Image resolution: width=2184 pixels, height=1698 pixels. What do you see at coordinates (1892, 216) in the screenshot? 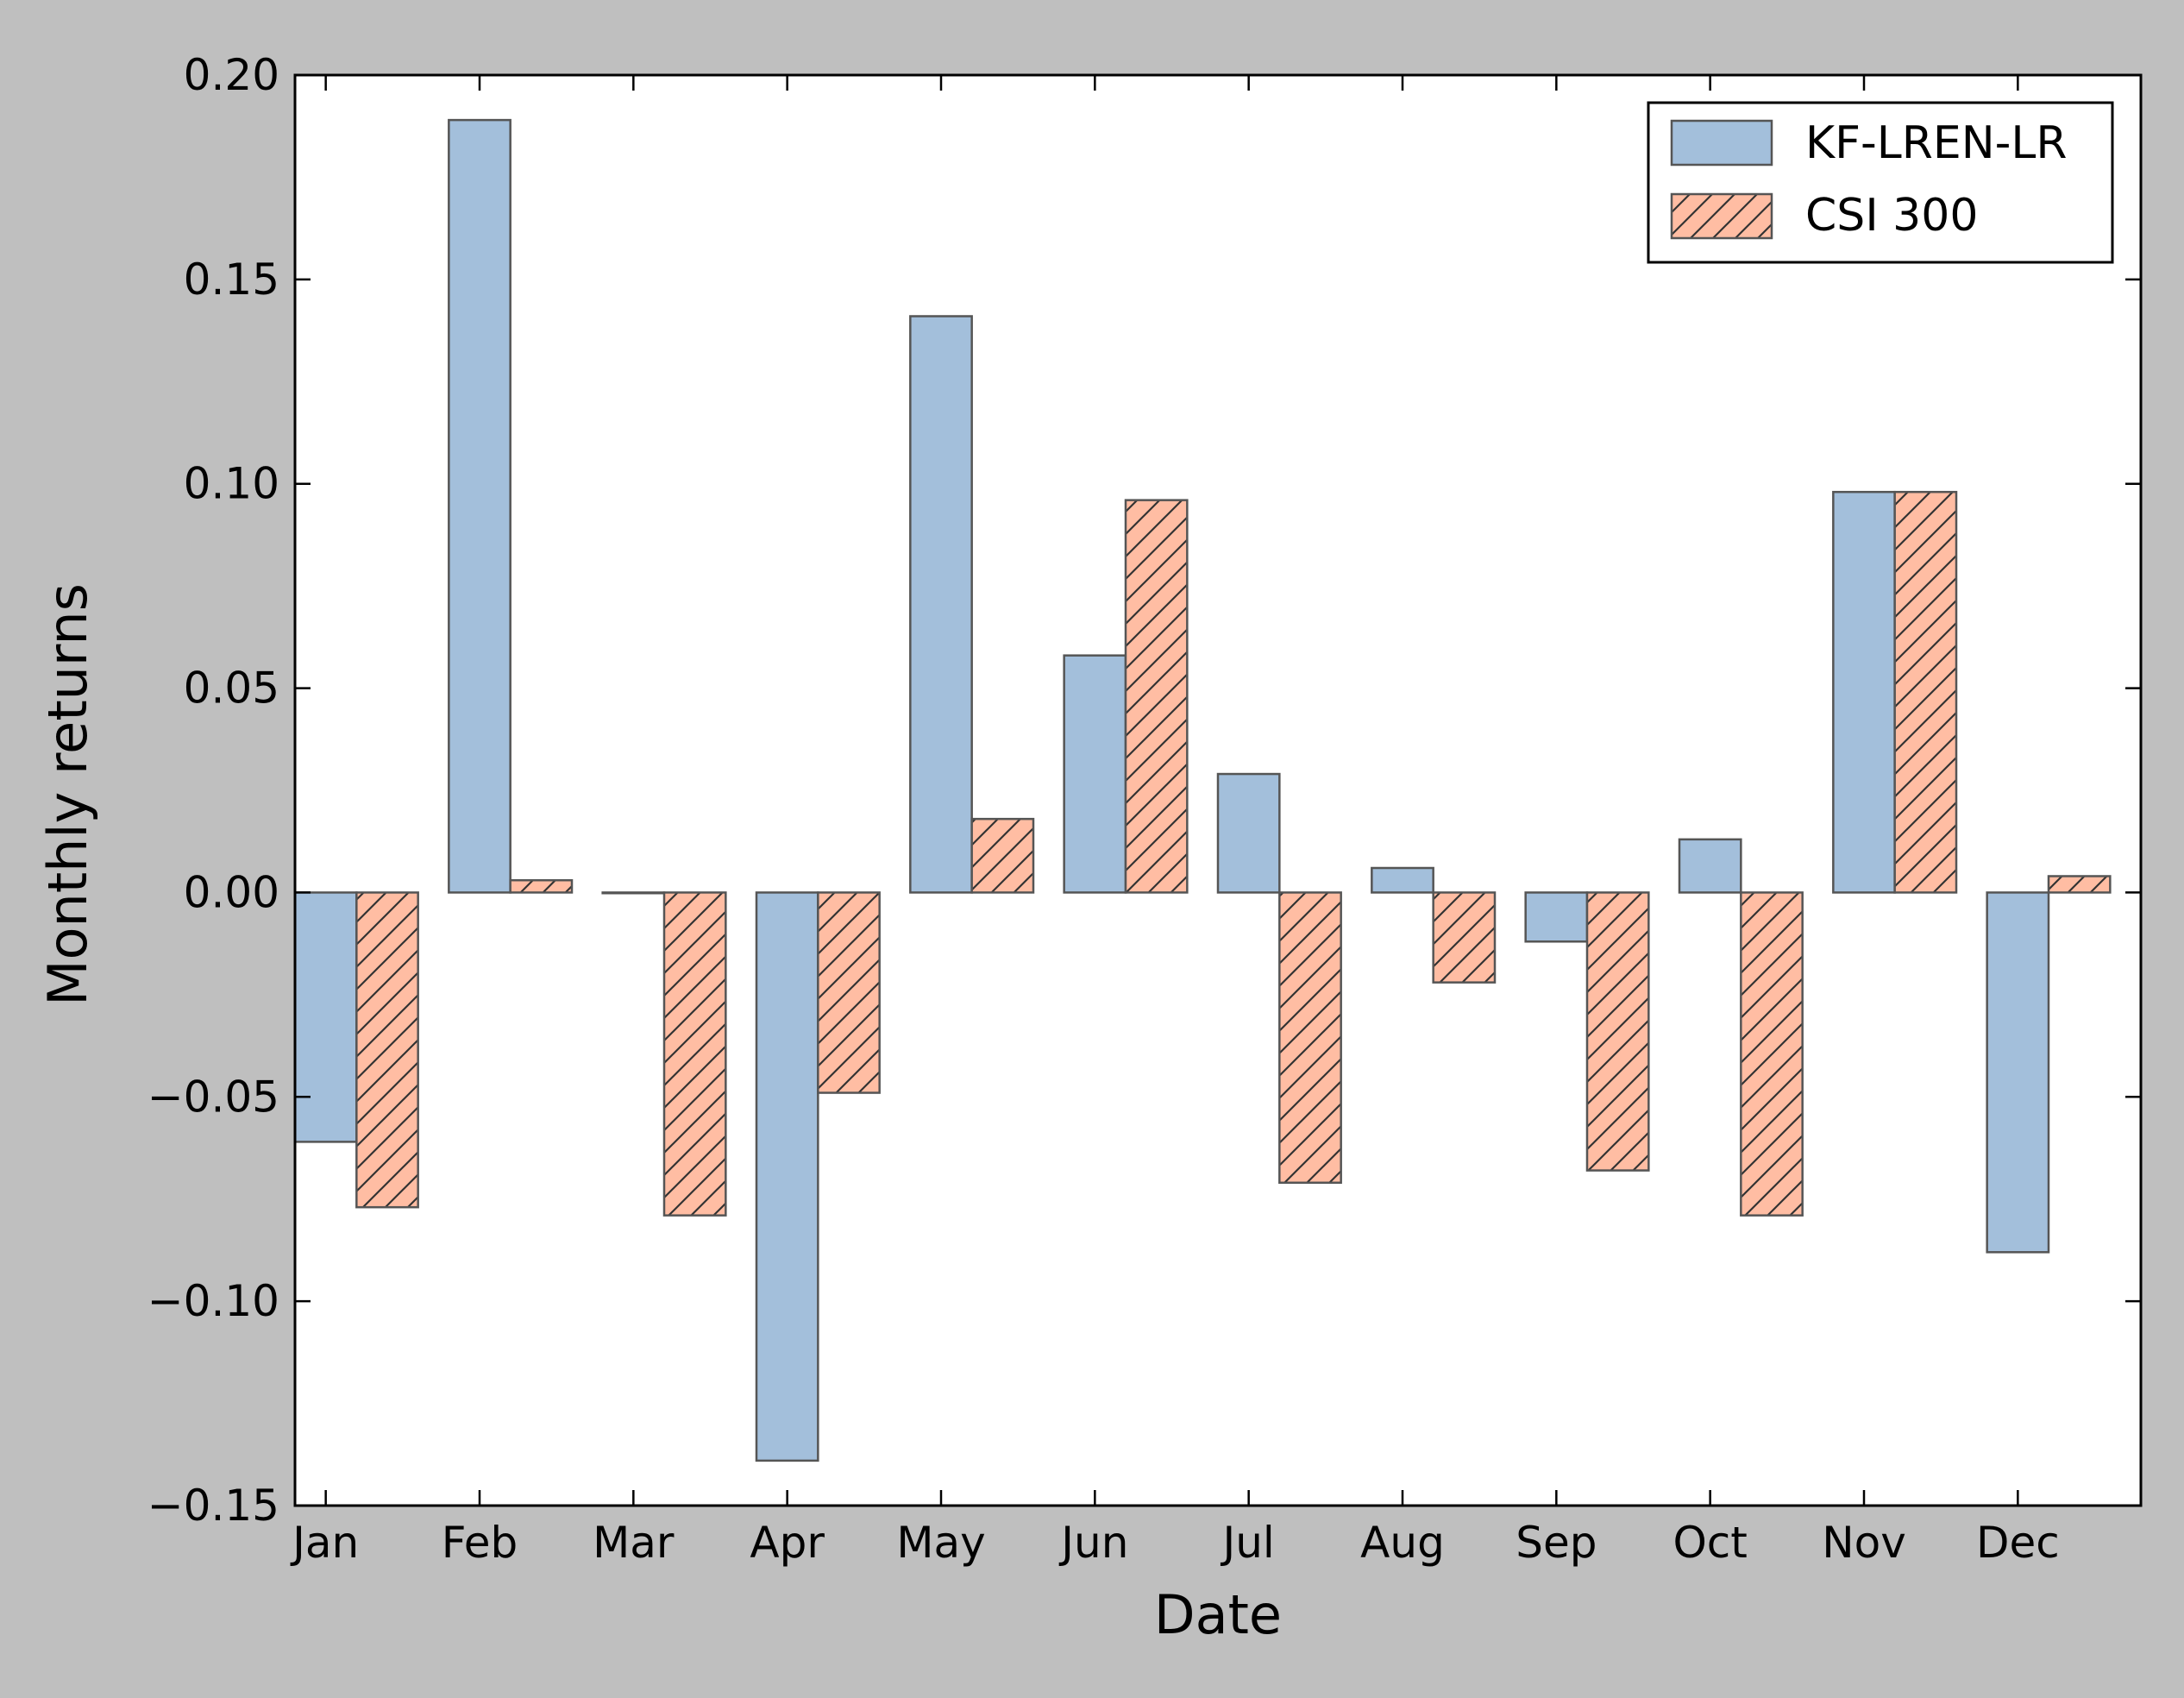
I see `legend-label-csi-300: CSI 300` at bounding box center [1892, 216].